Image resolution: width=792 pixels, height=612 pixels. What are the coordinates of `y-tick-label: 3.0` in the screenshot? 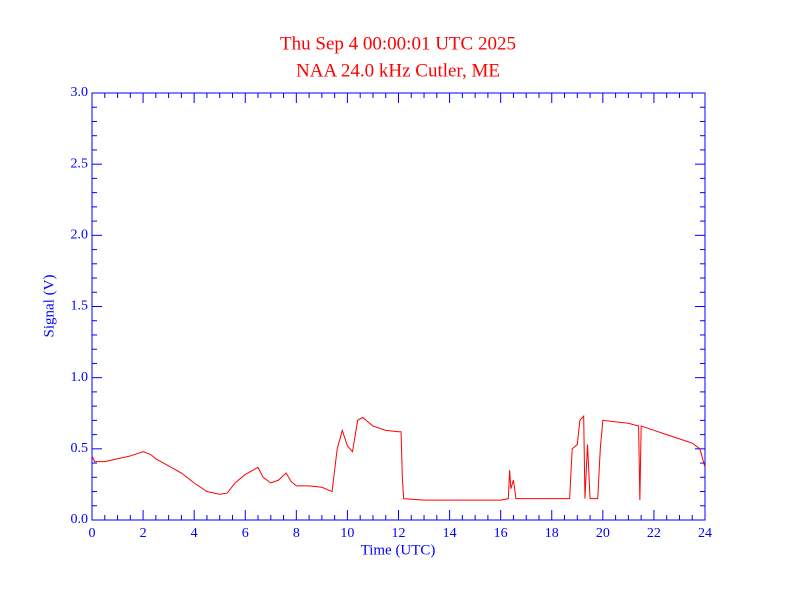 It's located at (80, 92).